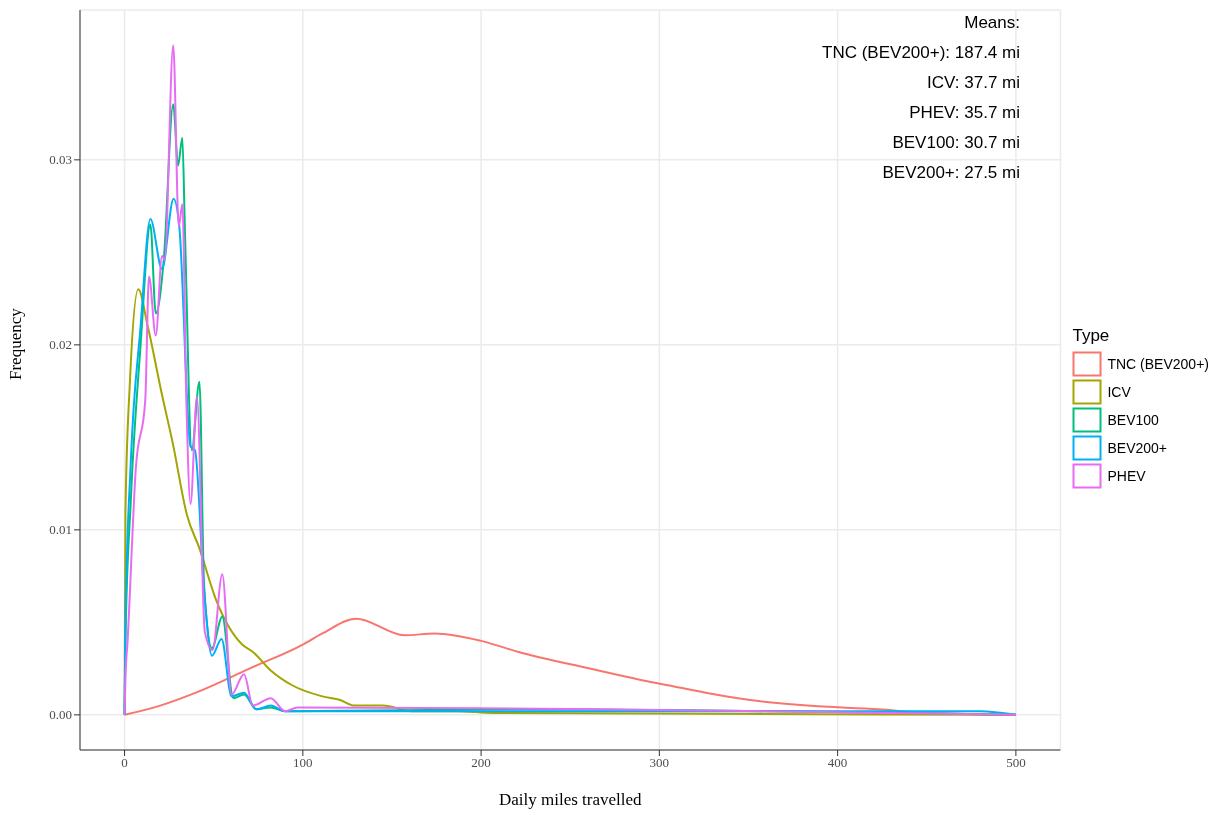 This screenshot has width=1219, height=815. I want to click on y-tick-label: 0.02, so click(60, 345).